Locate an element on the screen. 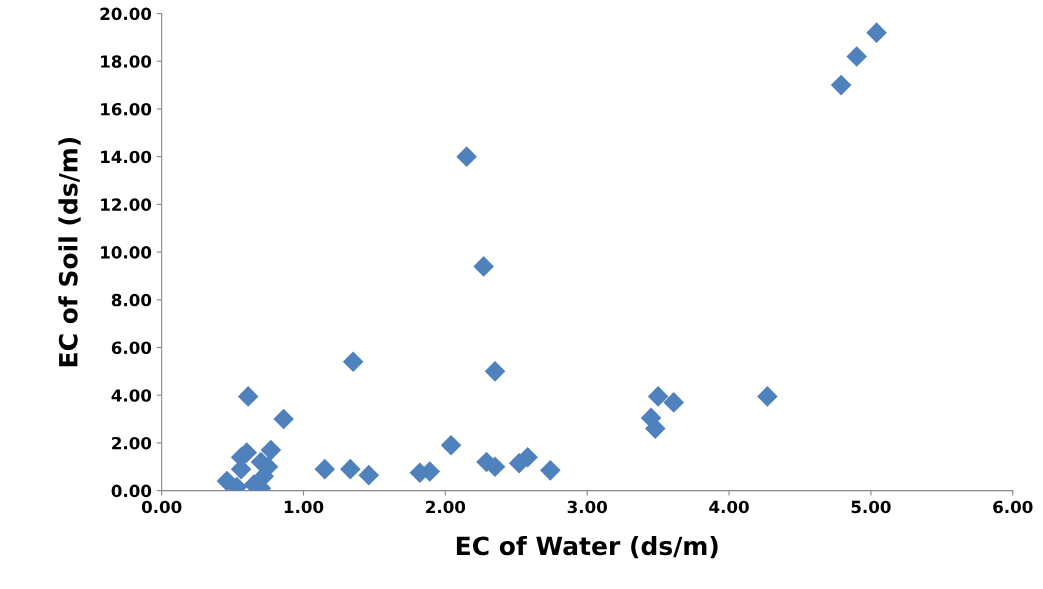 This screenshot has height=589, width=1043. x-tick-label: 3.00 is located at coordinates (587, 507).